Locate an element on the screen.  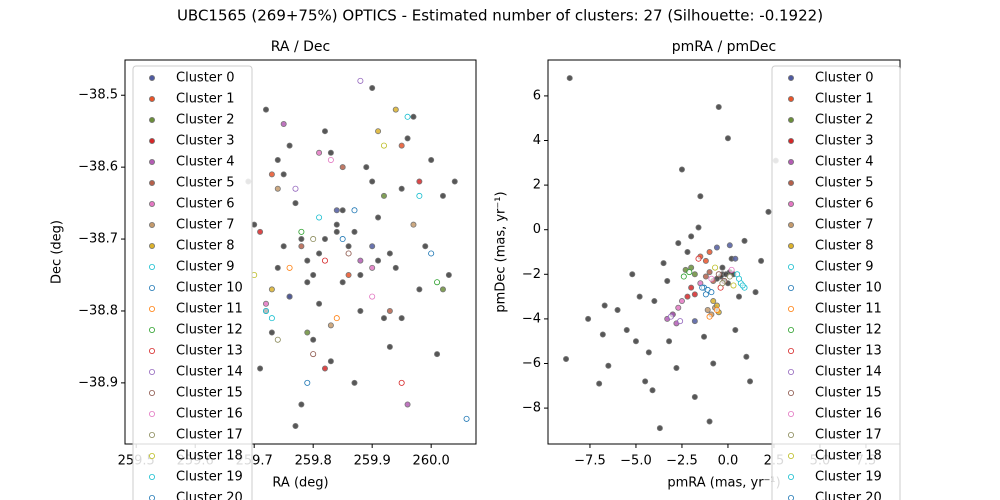
legend-label: Cluster 19 is located at coordinates (848, 477).